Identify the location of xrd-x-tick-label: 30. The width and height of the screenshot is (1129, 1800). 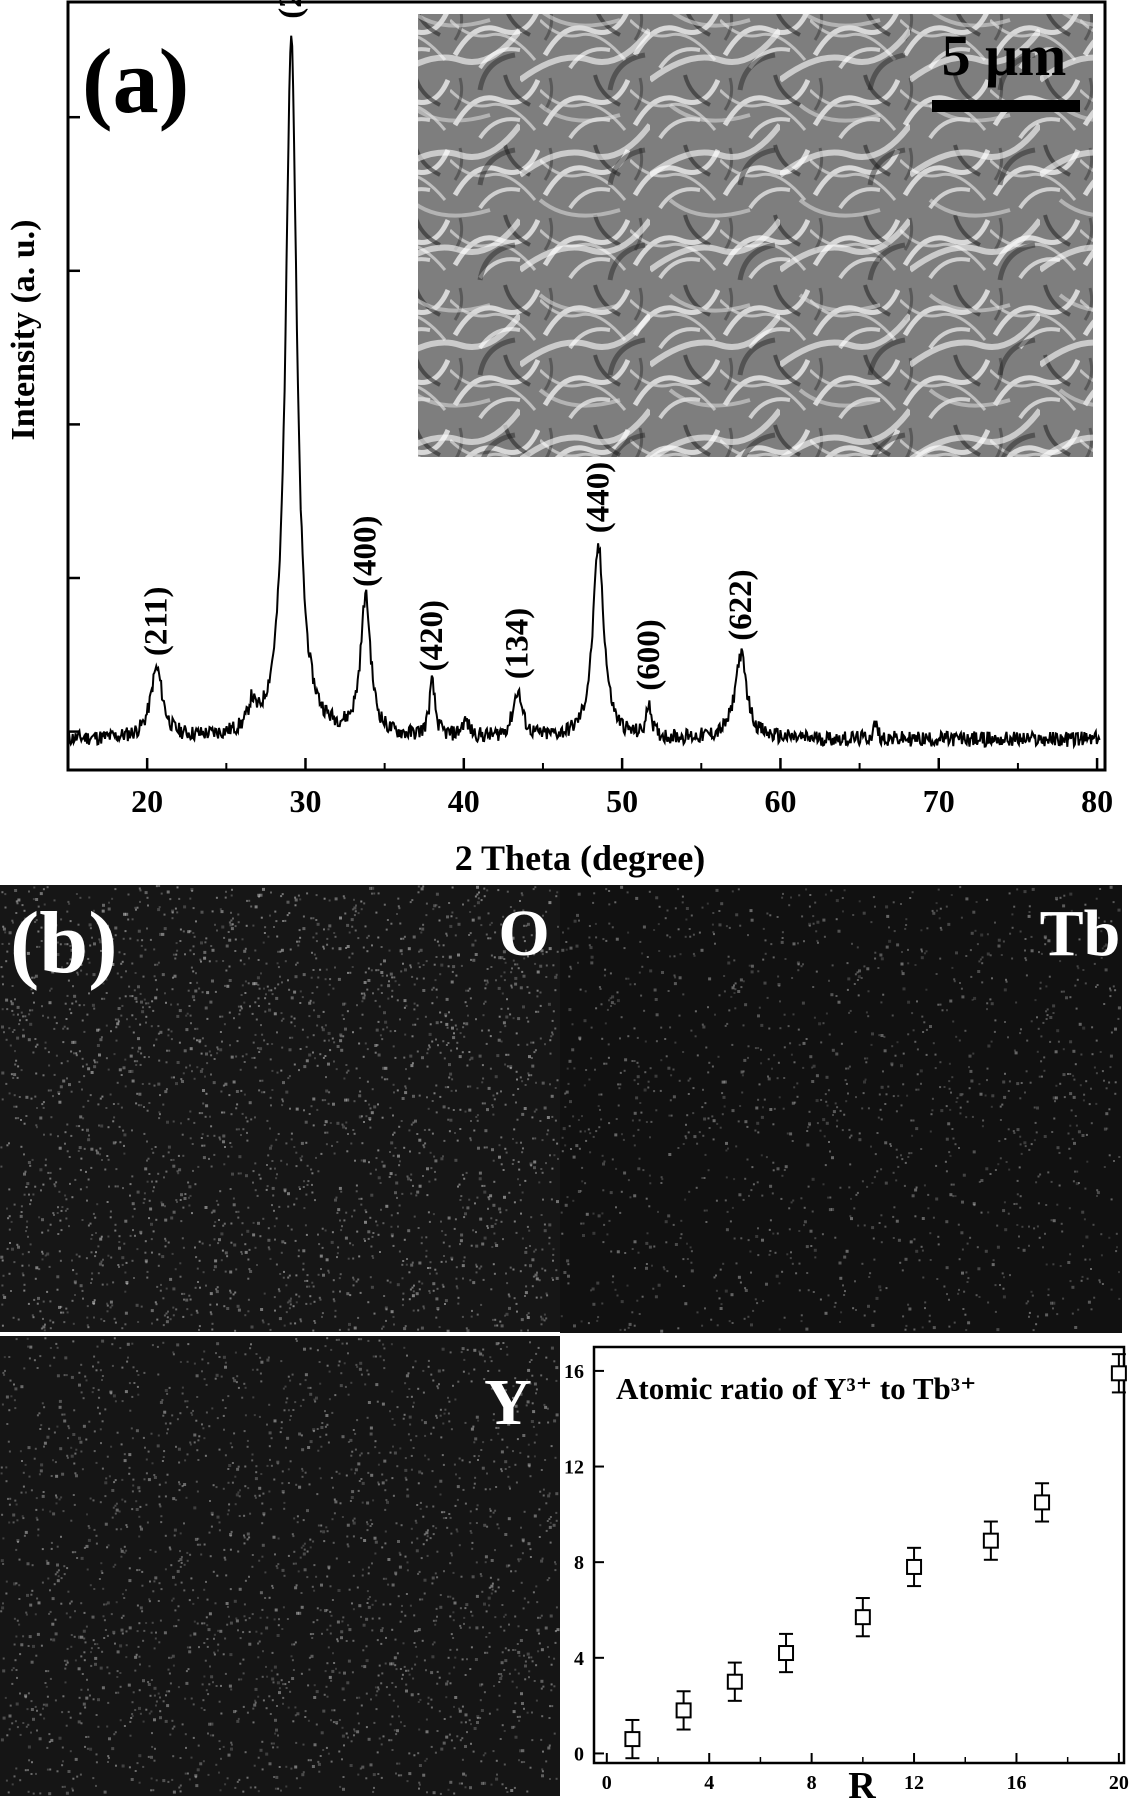
(305, 801).